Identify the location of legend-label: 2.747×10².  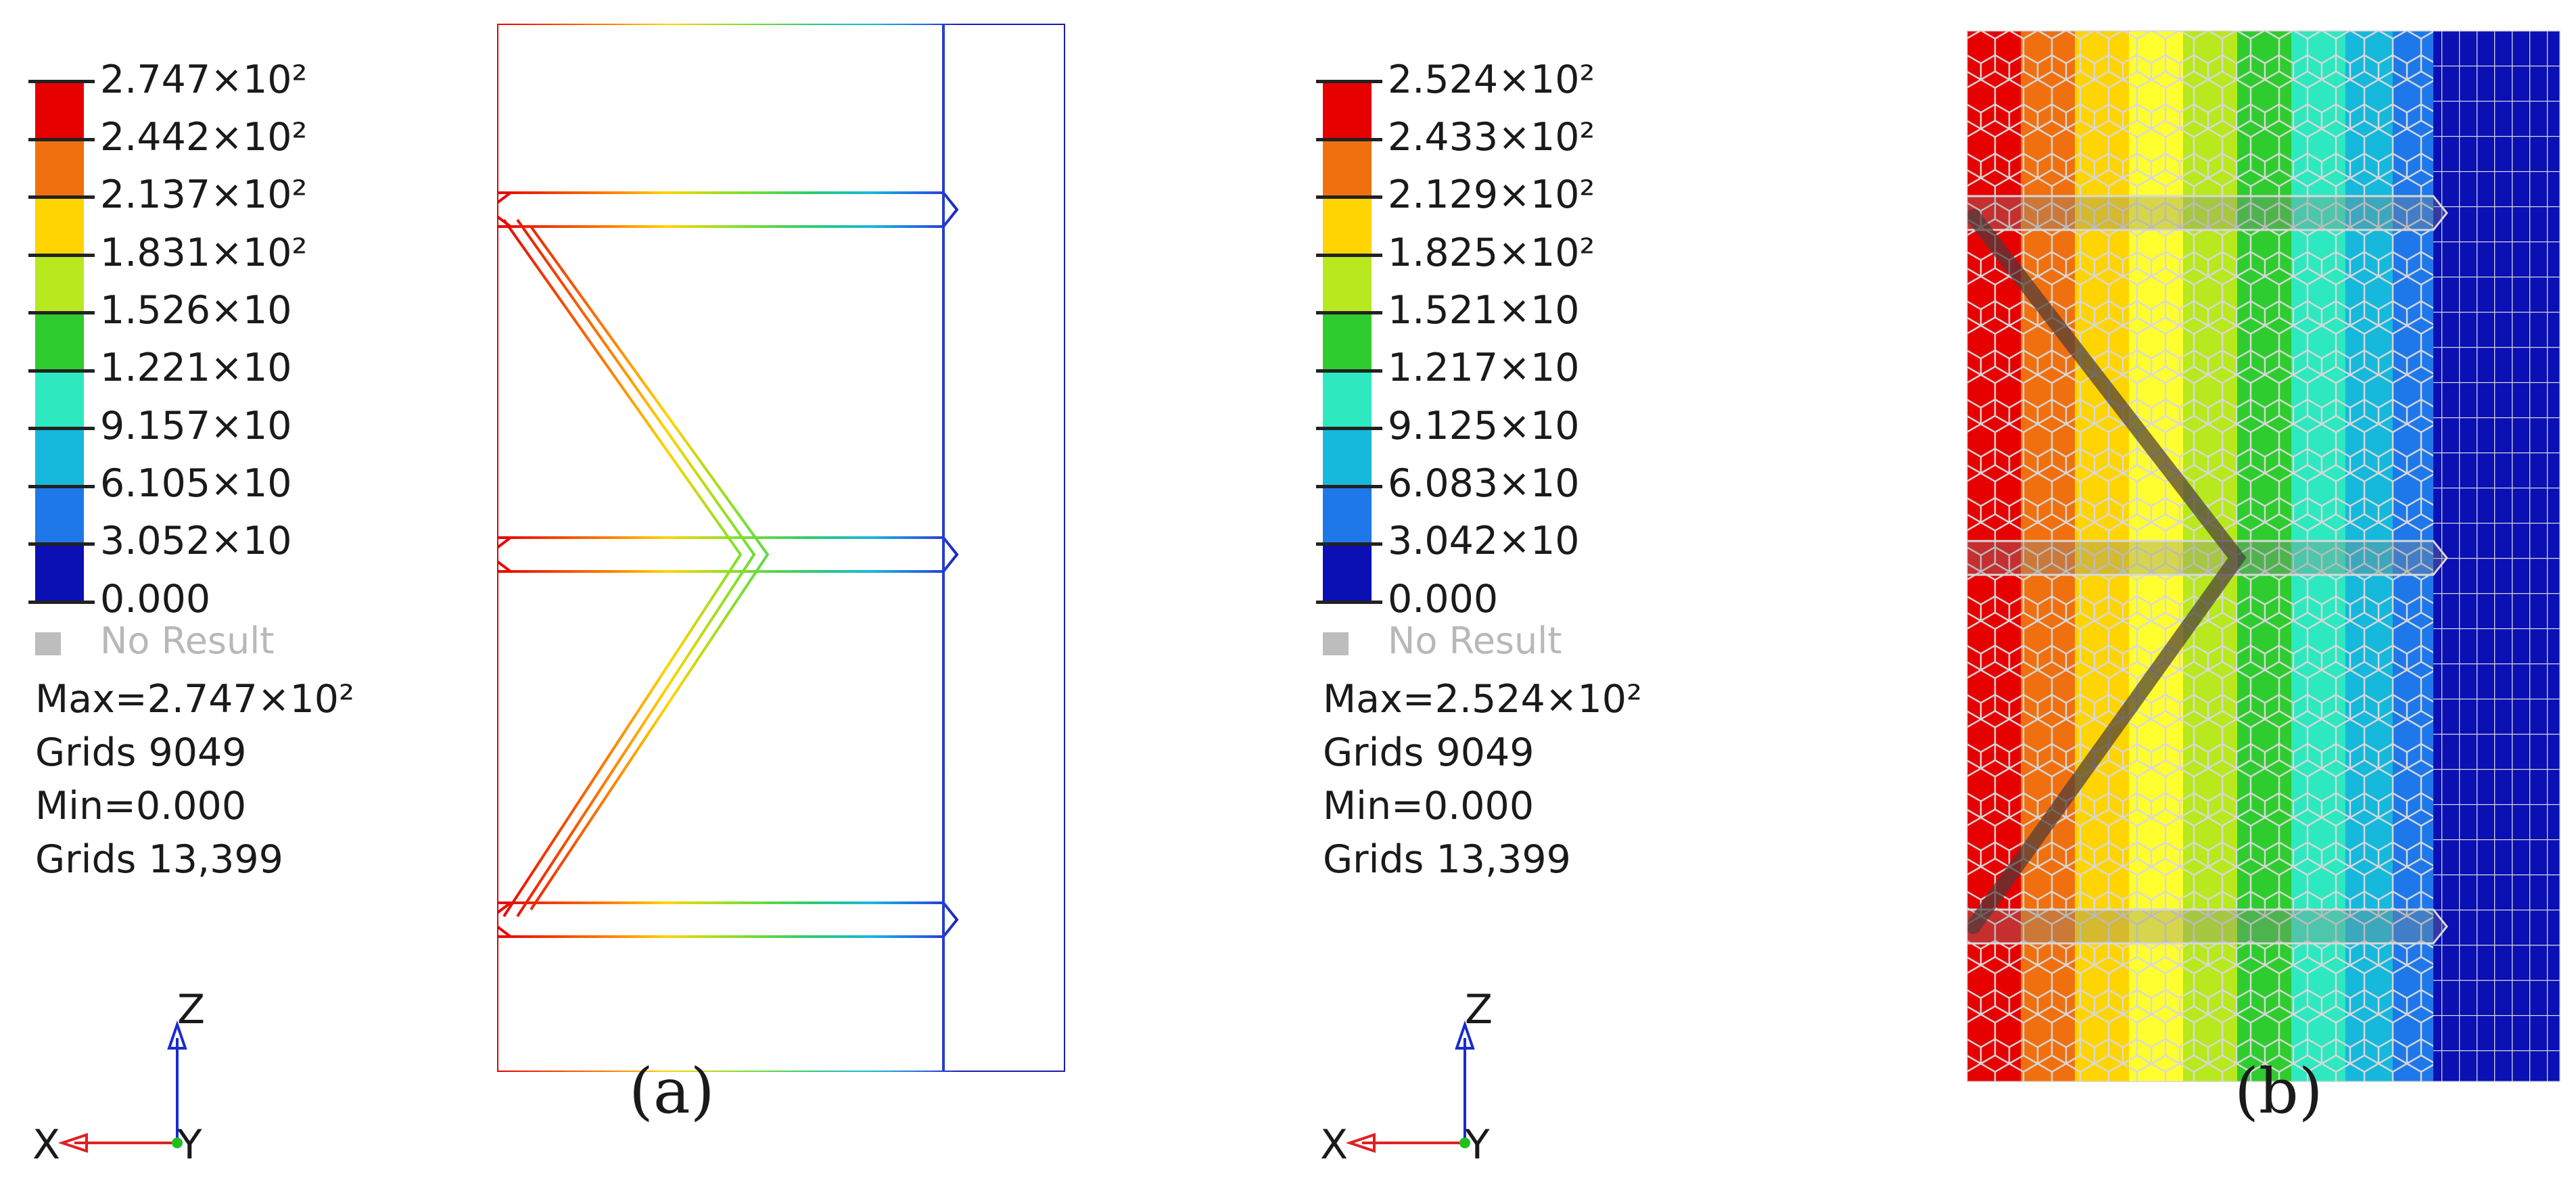
(204, 79).